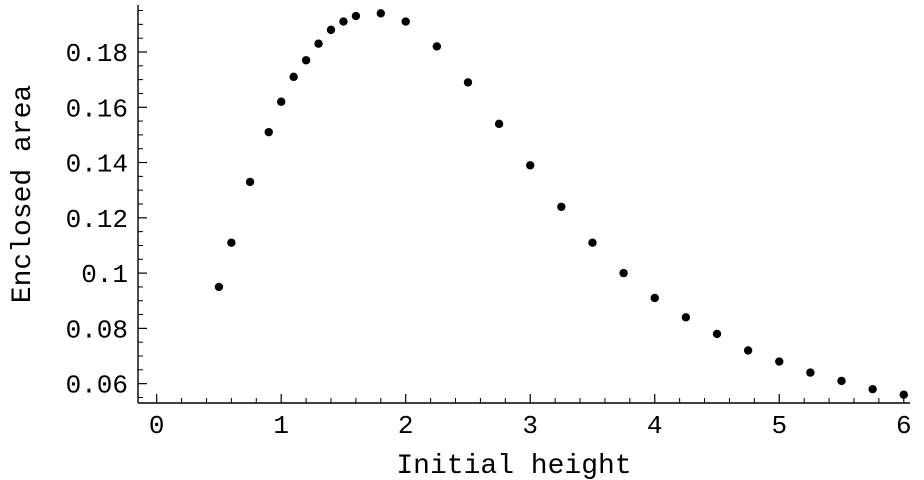  I want to click on y-tick-label: 0.18, so click(97, 54).